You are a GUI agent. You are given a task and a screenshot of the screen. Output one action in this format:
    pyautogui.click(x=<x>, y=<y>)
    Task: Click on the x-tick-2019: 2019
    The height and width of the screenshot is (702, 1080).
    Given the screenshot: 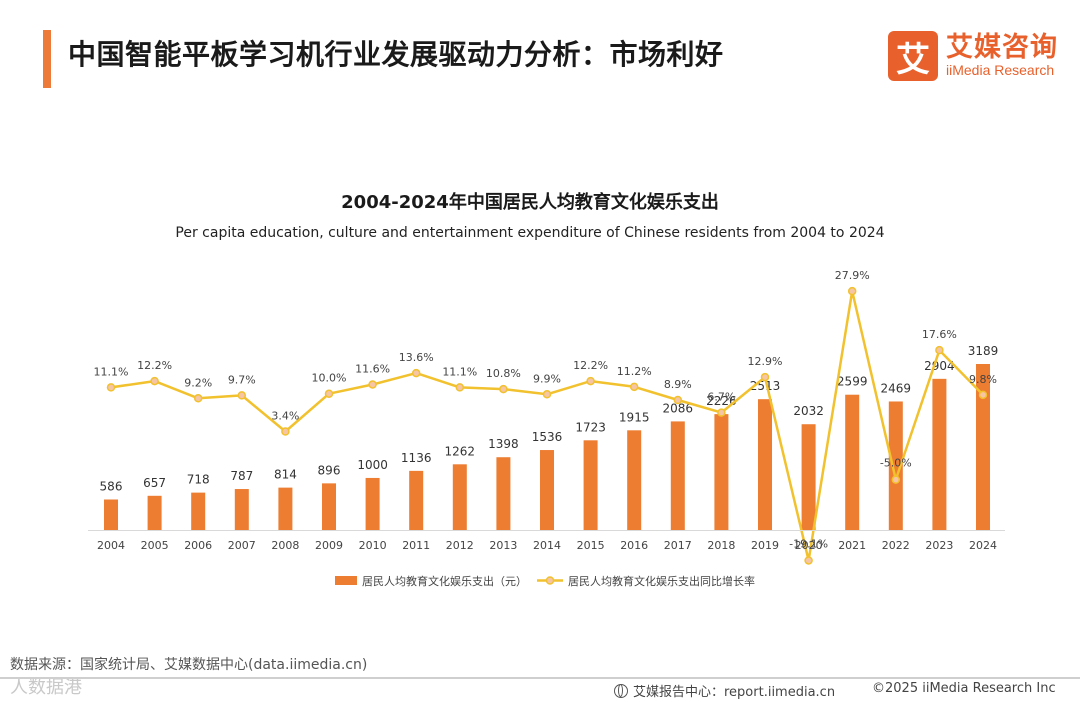 What is the action you would take?
    pyautogui.click(x=765, y=545)
    